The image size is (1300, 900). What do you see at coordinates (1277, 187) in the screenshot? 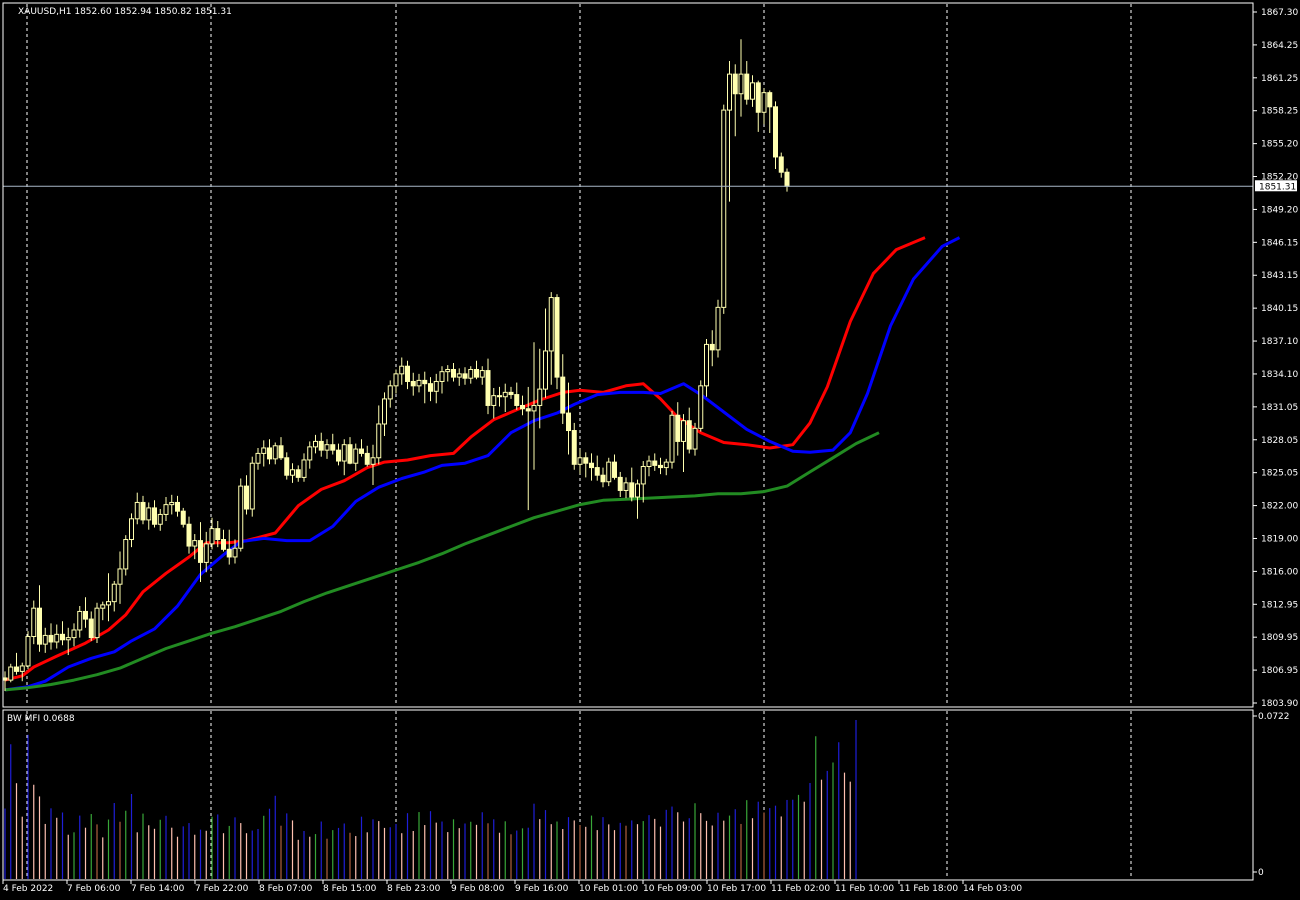
I see `current-price-label: 1851.31` at bounding box center [1277, 187].